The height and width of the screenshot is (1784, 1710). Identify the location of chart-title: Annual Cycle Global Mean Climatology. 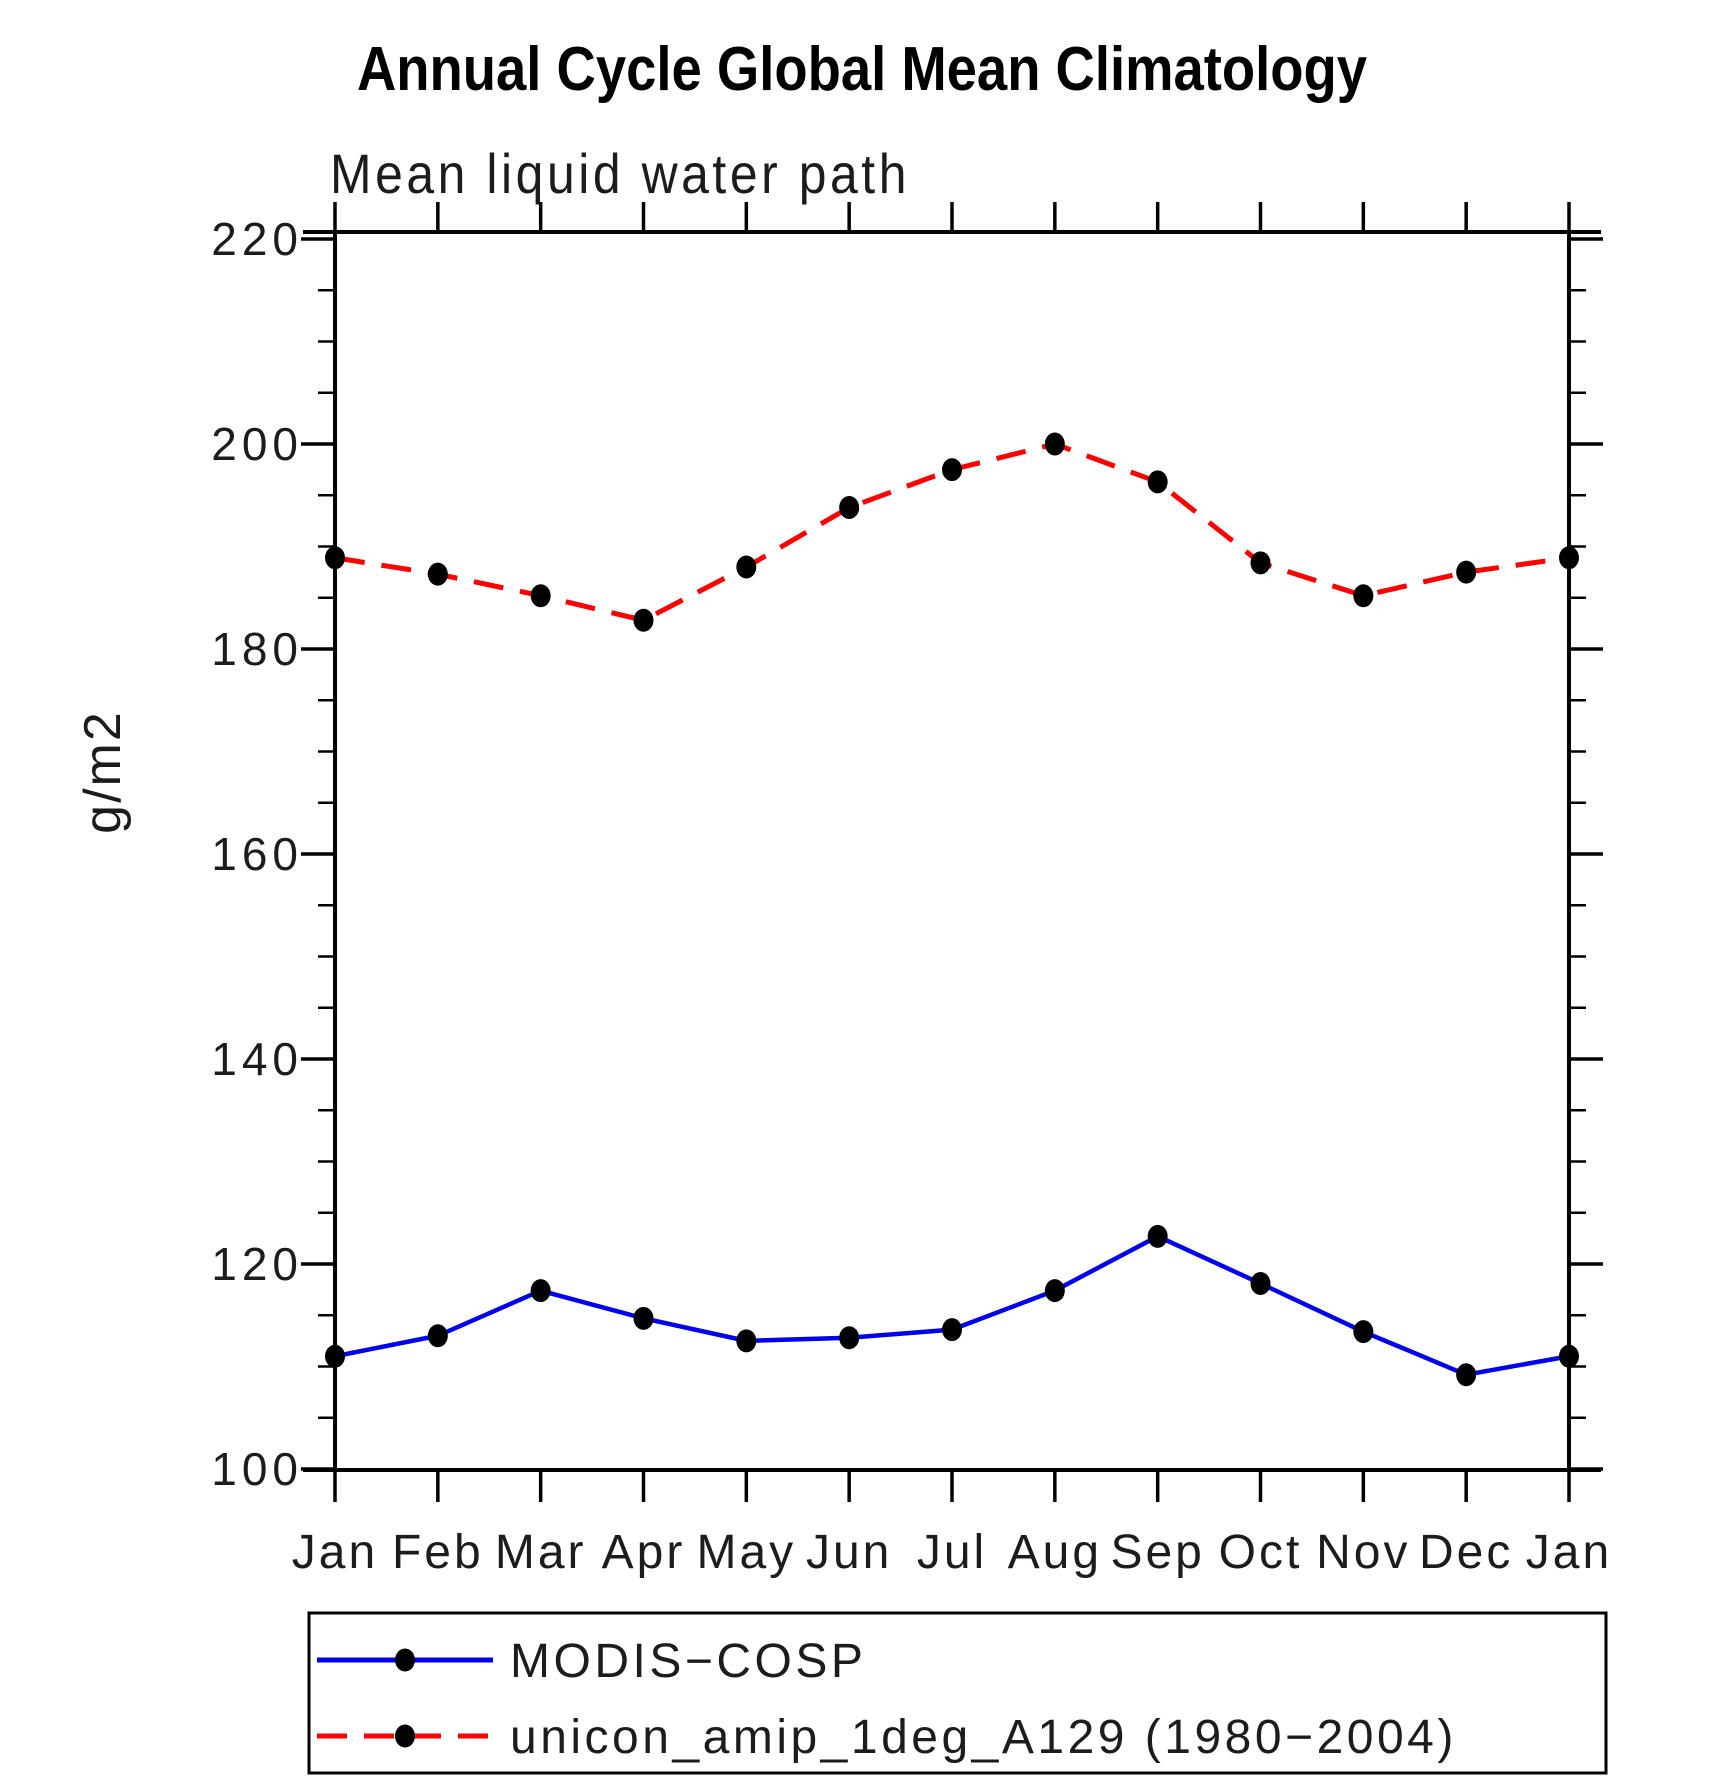
(862, 69).